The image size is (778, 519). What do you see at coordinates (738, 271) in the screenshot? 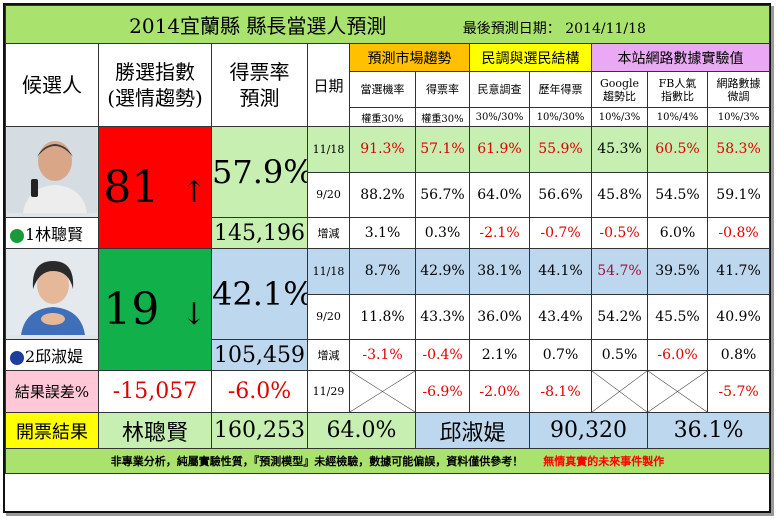
I see `data-cell: 41.7%` at bounding box center [738, 271].